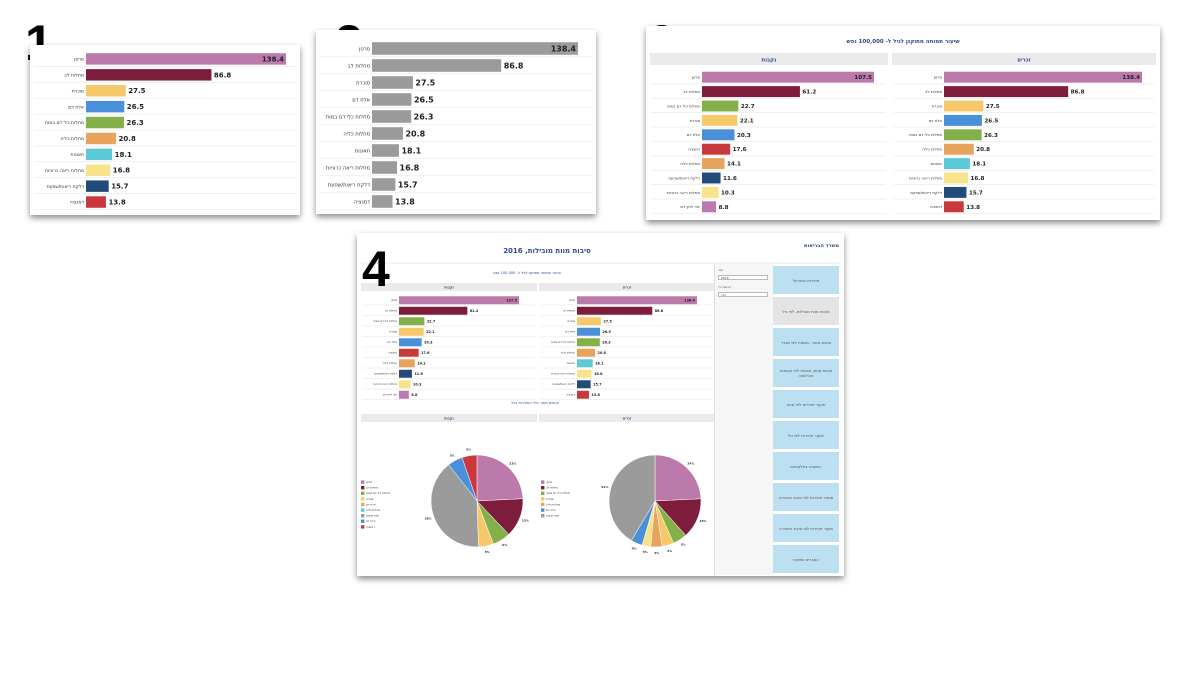 The height and width of the screenshot is (675, 1200). I want to click on p4-f2-value-label: 26.3, so click(606, 342).